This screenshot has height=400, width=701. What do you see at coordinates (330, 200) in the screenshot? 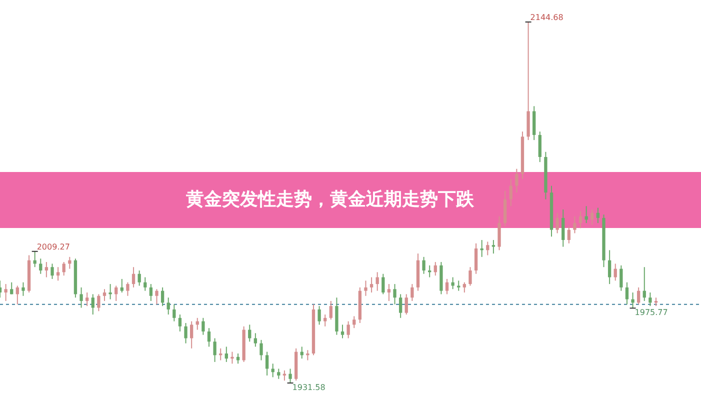
I see `text: 黄金突发性走势，黄金近期走势下跌` at bounding box center [330, 200].